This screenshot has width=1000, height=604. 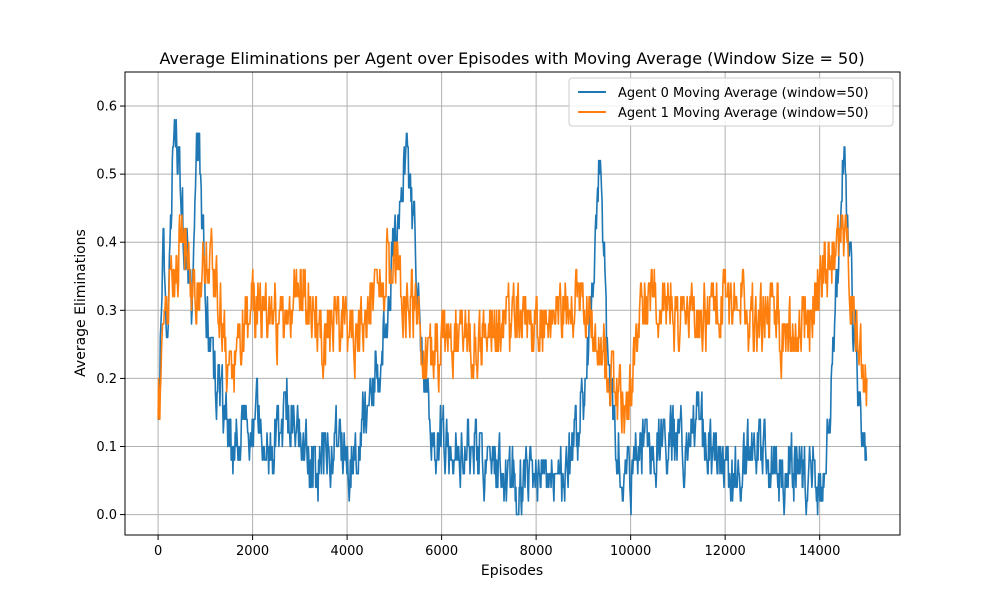 I want to click on y-tick-label: 0.6, so click(x=106, y=107).